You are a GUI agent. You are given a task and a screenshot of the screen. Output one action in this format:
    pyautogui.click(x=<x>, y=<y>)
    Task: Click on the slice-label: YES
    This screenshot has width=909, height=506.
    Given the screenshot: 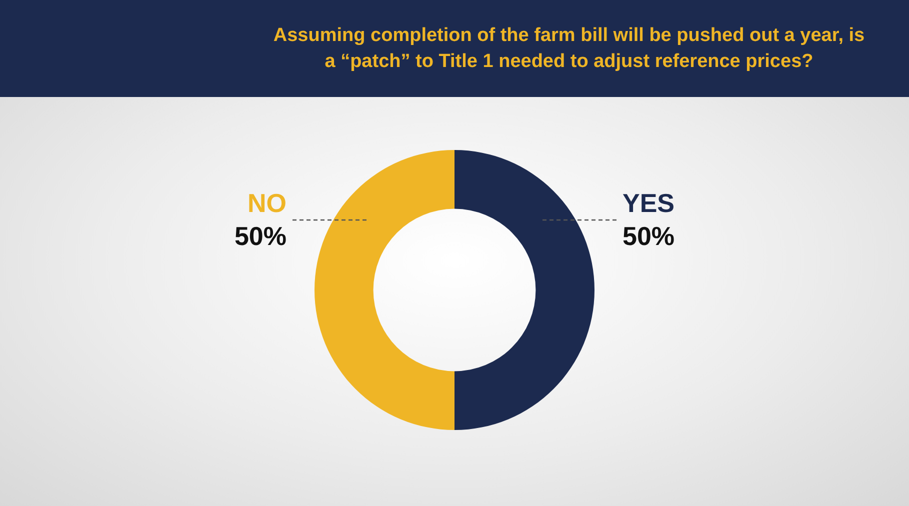 What is the action you would take?
    pyautogui.click(x=648, y=203)
    